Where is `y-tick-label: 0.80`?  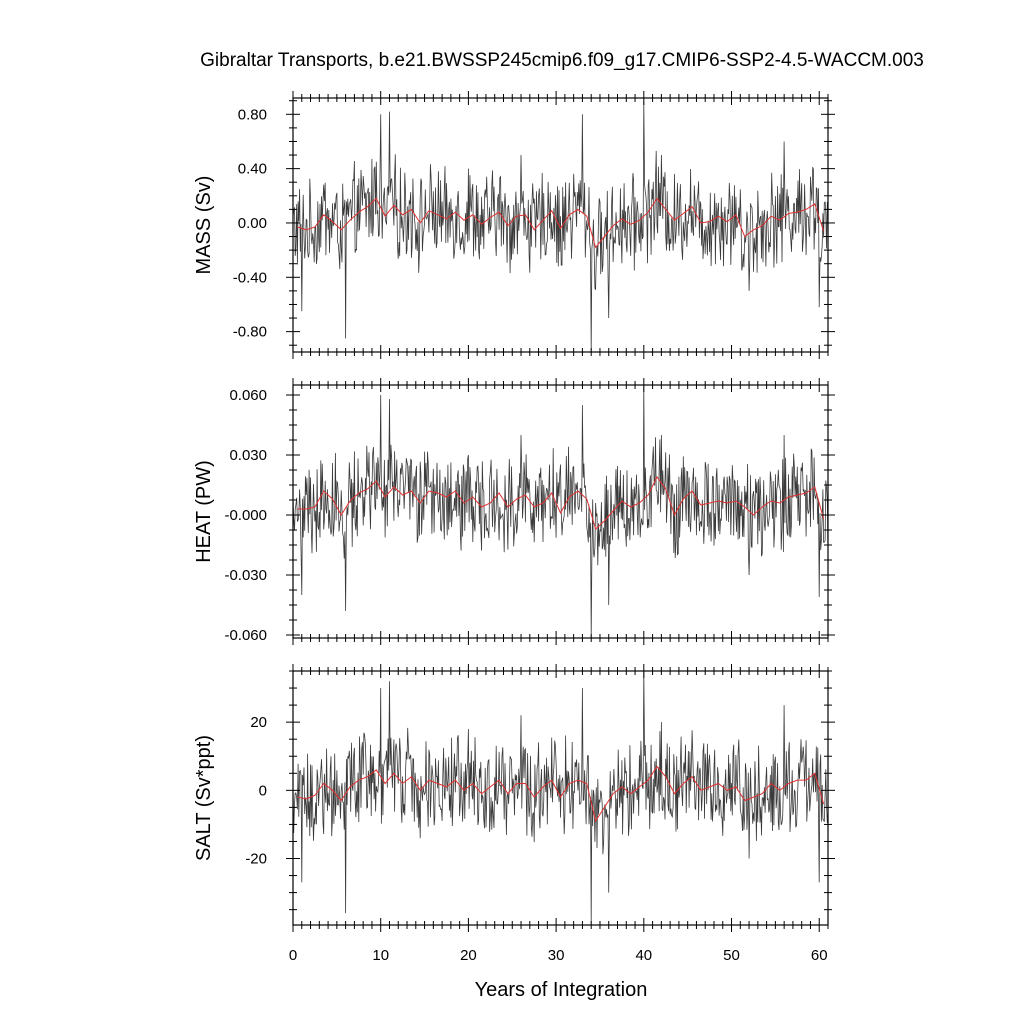
y-tick-label: 0.80 is located at coordinates (252, 114).